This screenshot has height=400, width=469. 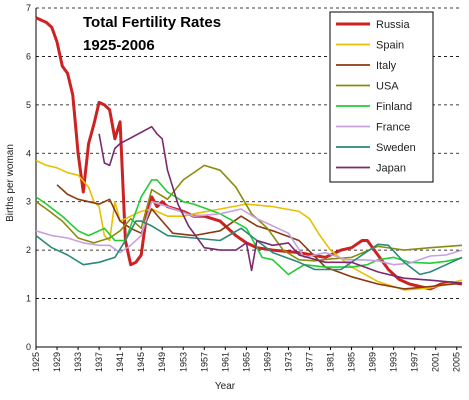 What do you see at coordinates (331, 362) in the screenshot?
I see `x-tick-label: 1981` at bounding box center [331, 362].